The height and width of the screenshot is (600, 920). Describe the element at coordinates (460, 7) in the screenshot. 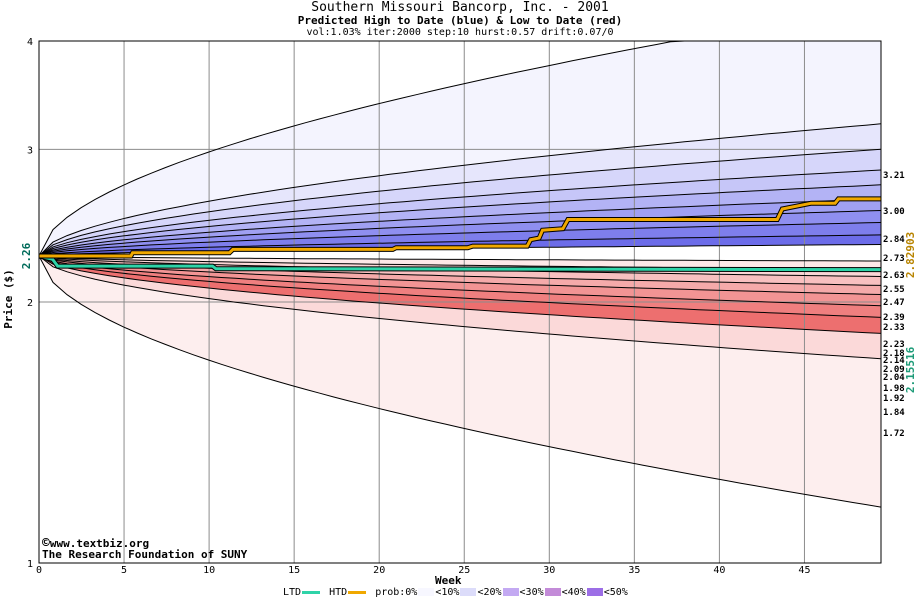

I see `chart-title: Southern Missouri Bancorp, Inc. - 2001` at that location.